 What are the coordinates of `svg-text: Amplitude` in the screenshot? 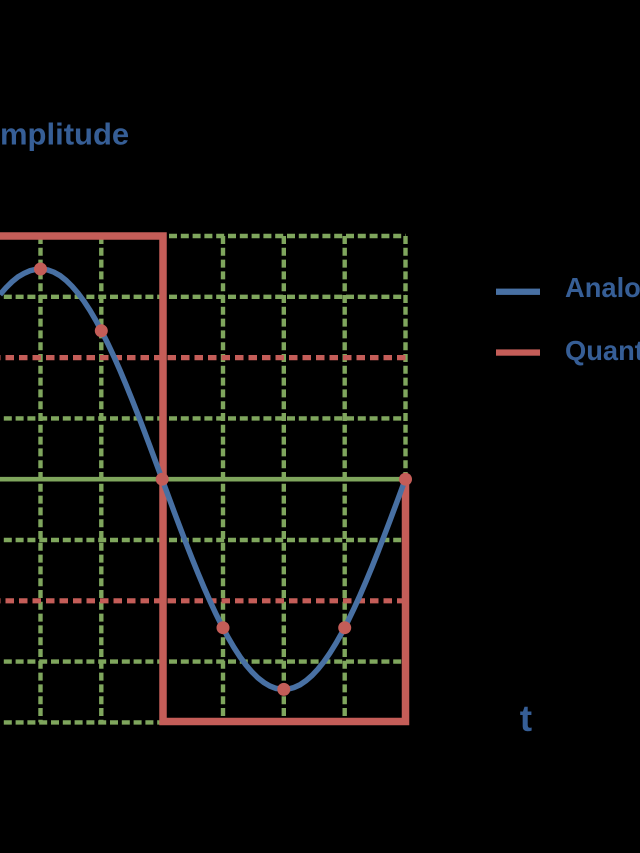 It's located at (64, 134).